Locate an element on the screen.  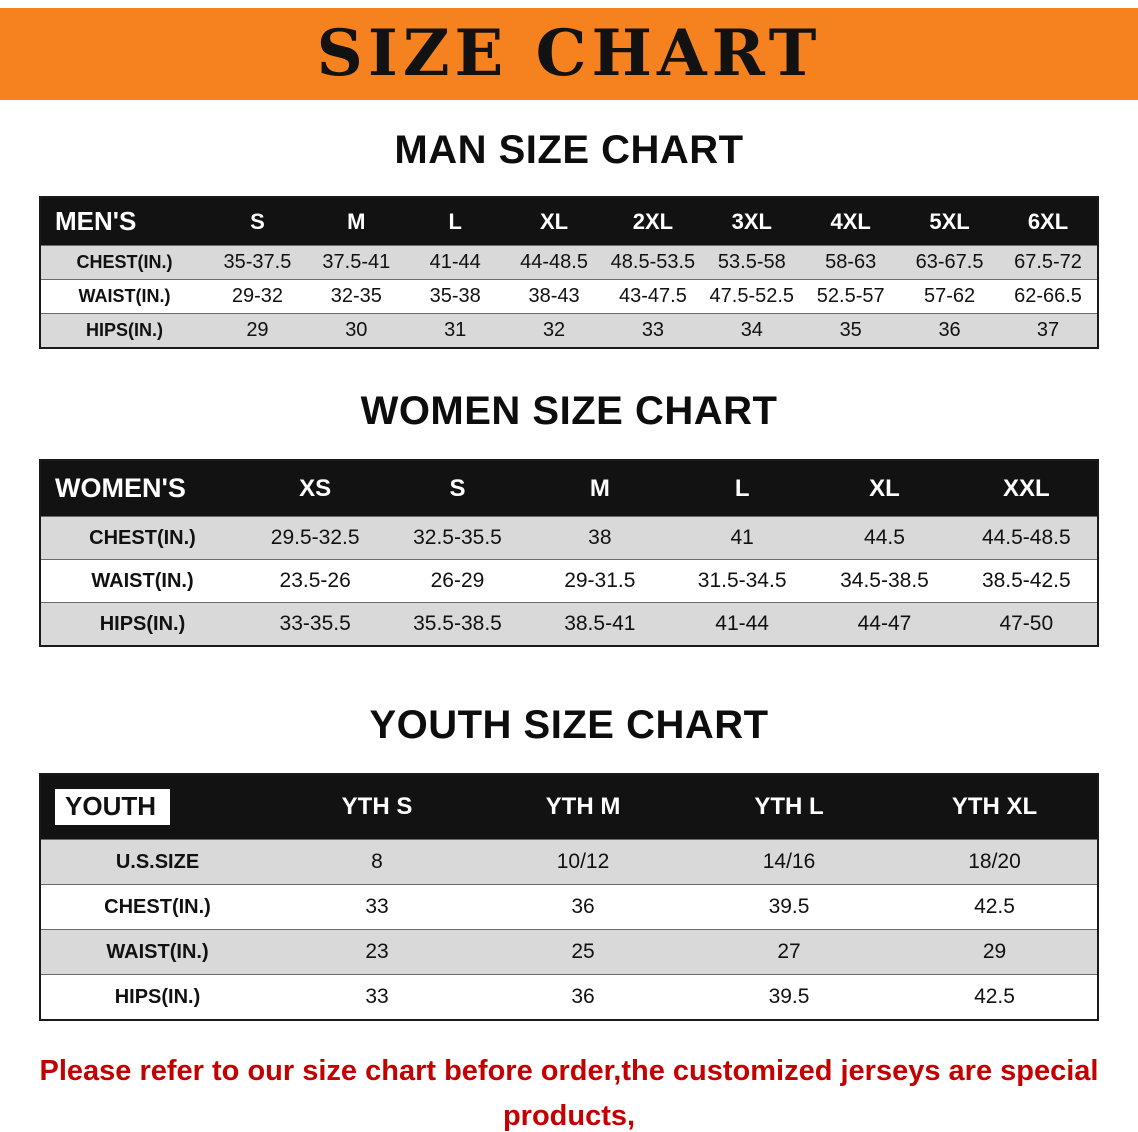
size-column-header: 4XL is located at coordinates (851, 221).